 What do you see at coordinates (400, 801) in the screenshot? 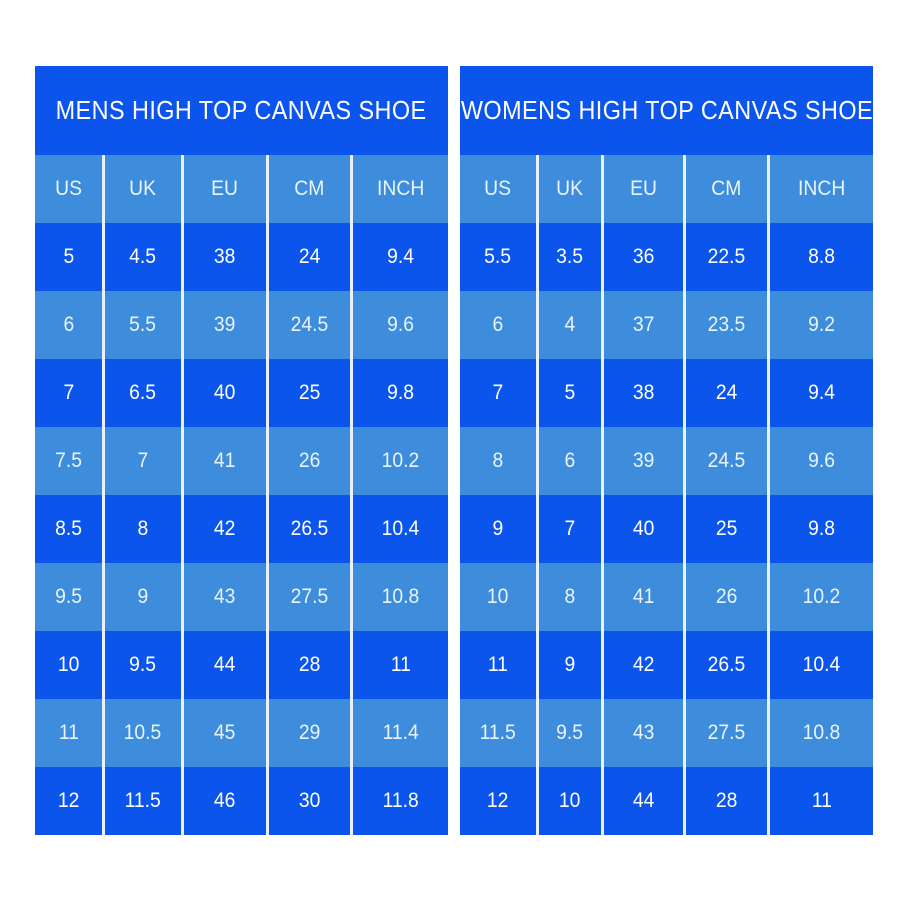
I see `table-cell: 11.8` at bounding box center [400, 801].